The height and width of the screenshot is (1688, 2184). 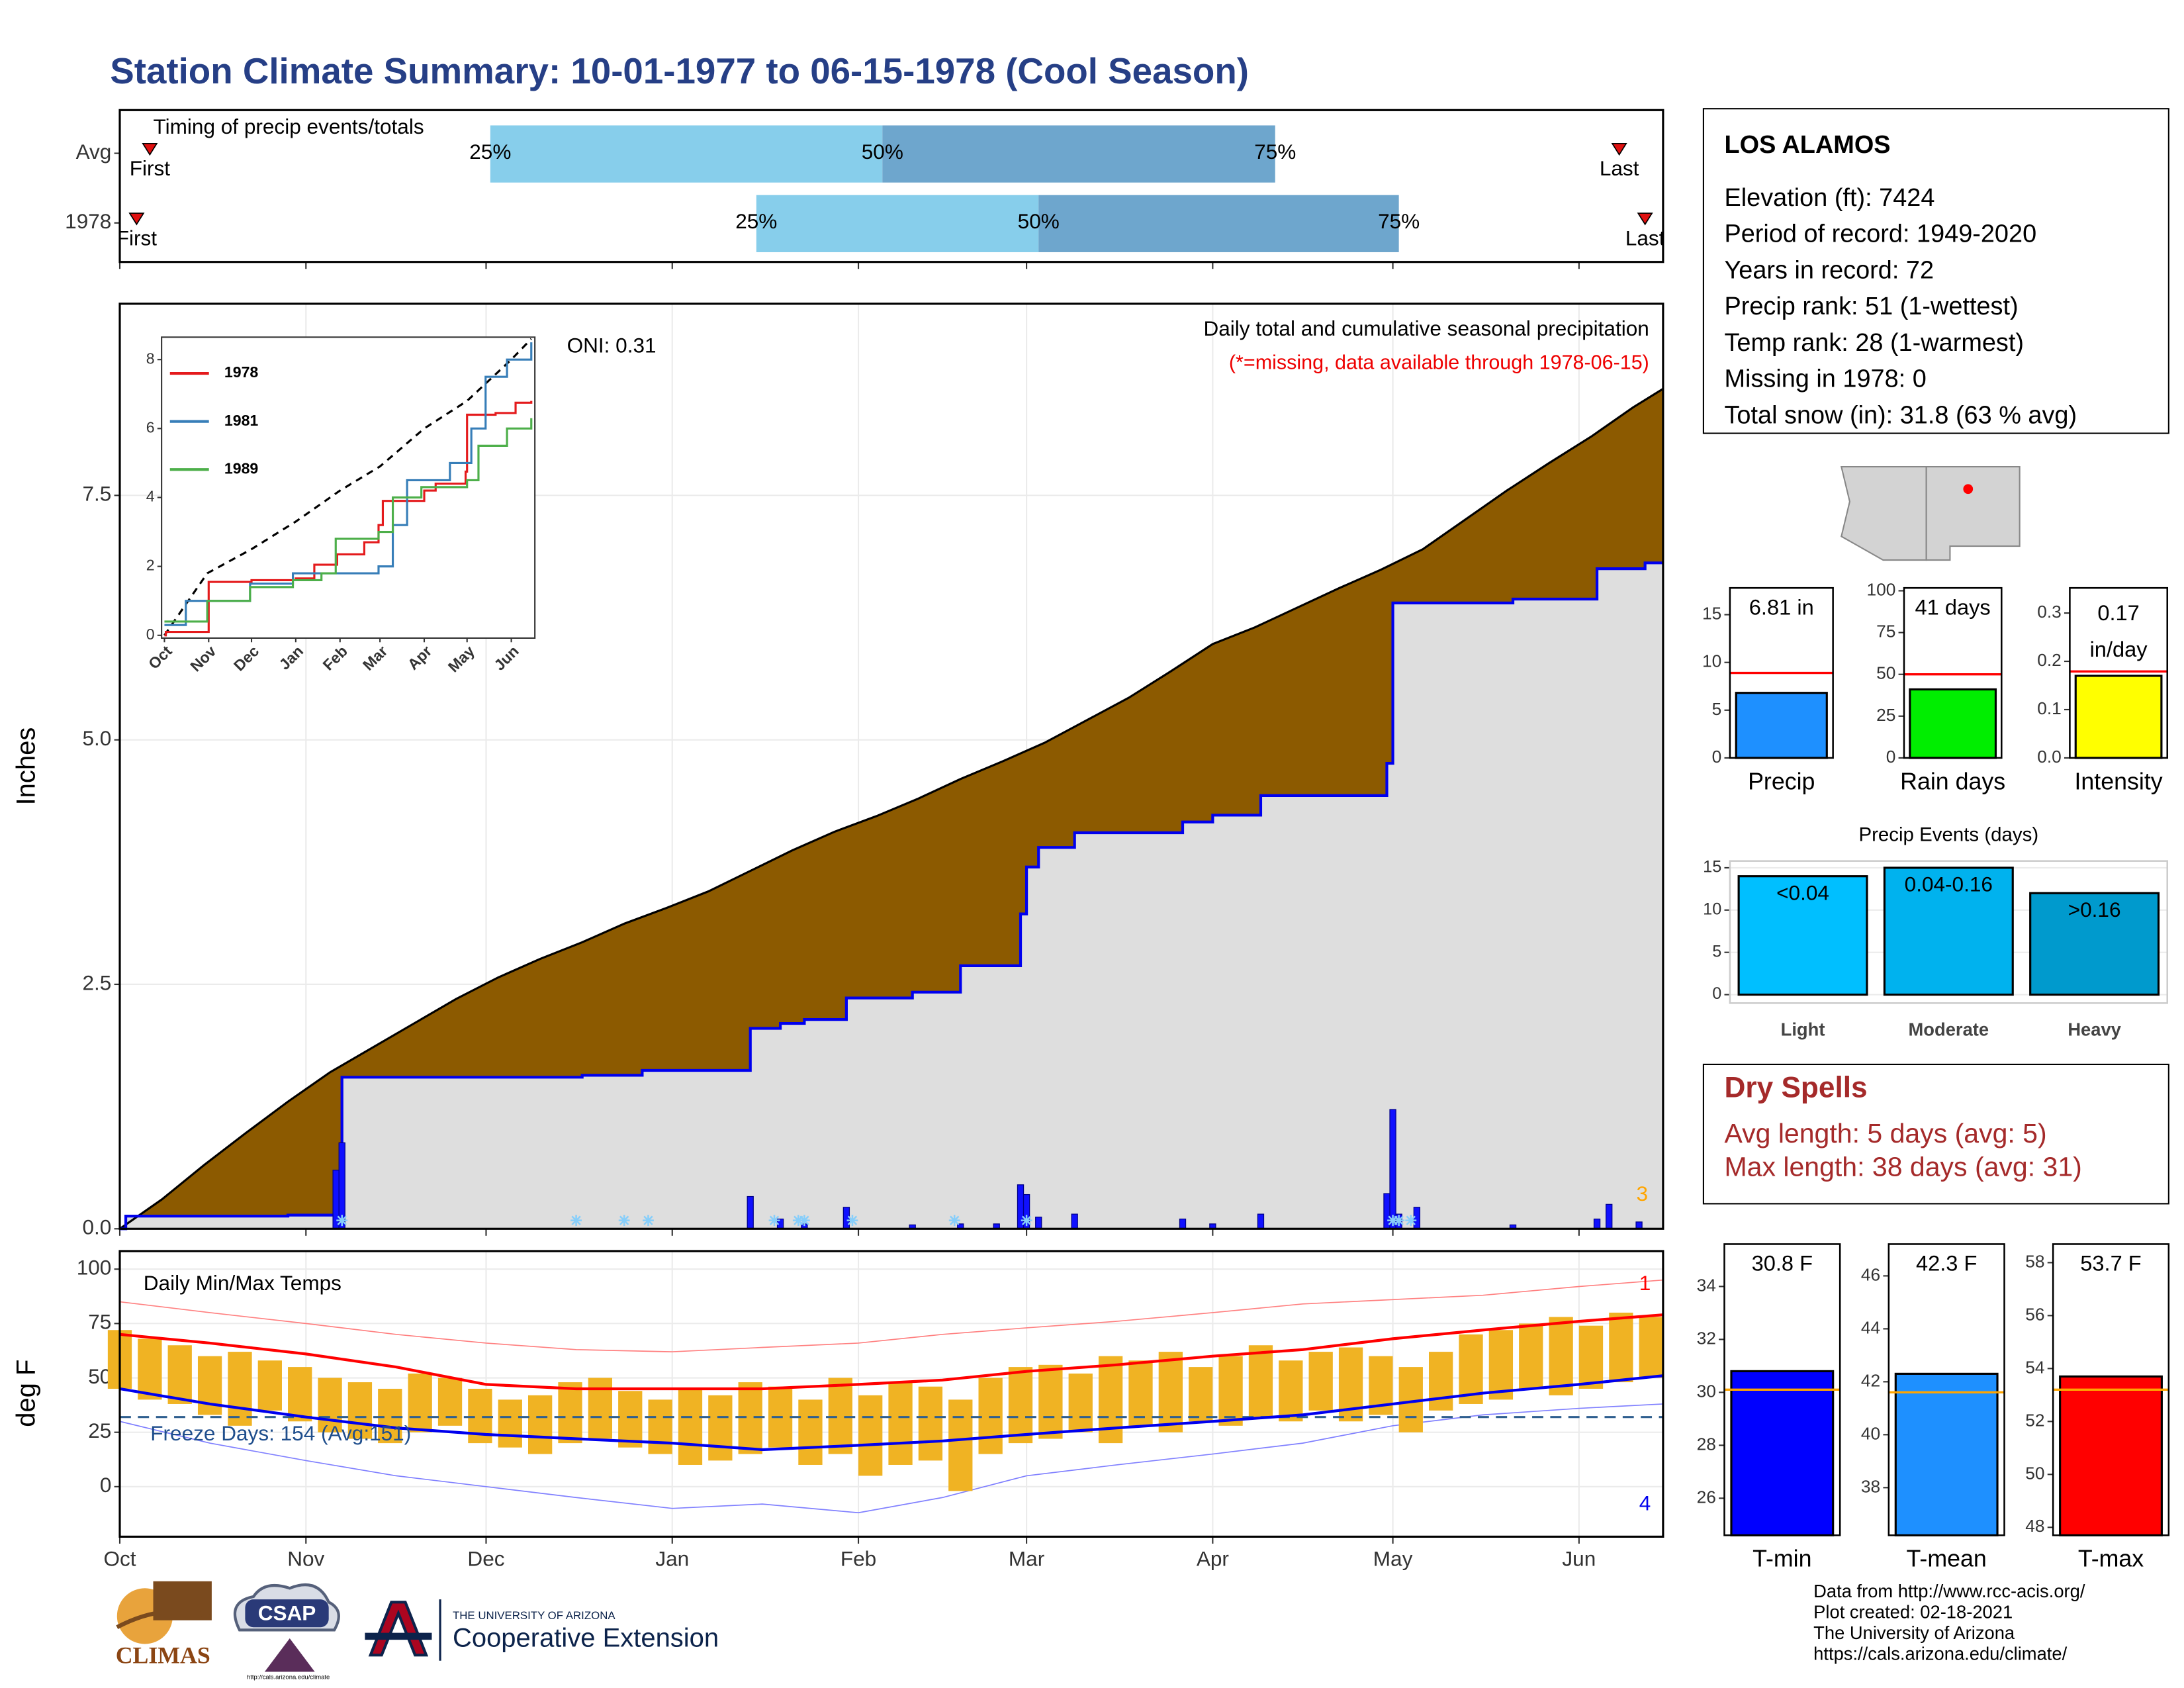 What do you see at coordinates (1039, 221) in the screenshot?
I see `quantile-label: 50%` at bounding box center [1039, 221].